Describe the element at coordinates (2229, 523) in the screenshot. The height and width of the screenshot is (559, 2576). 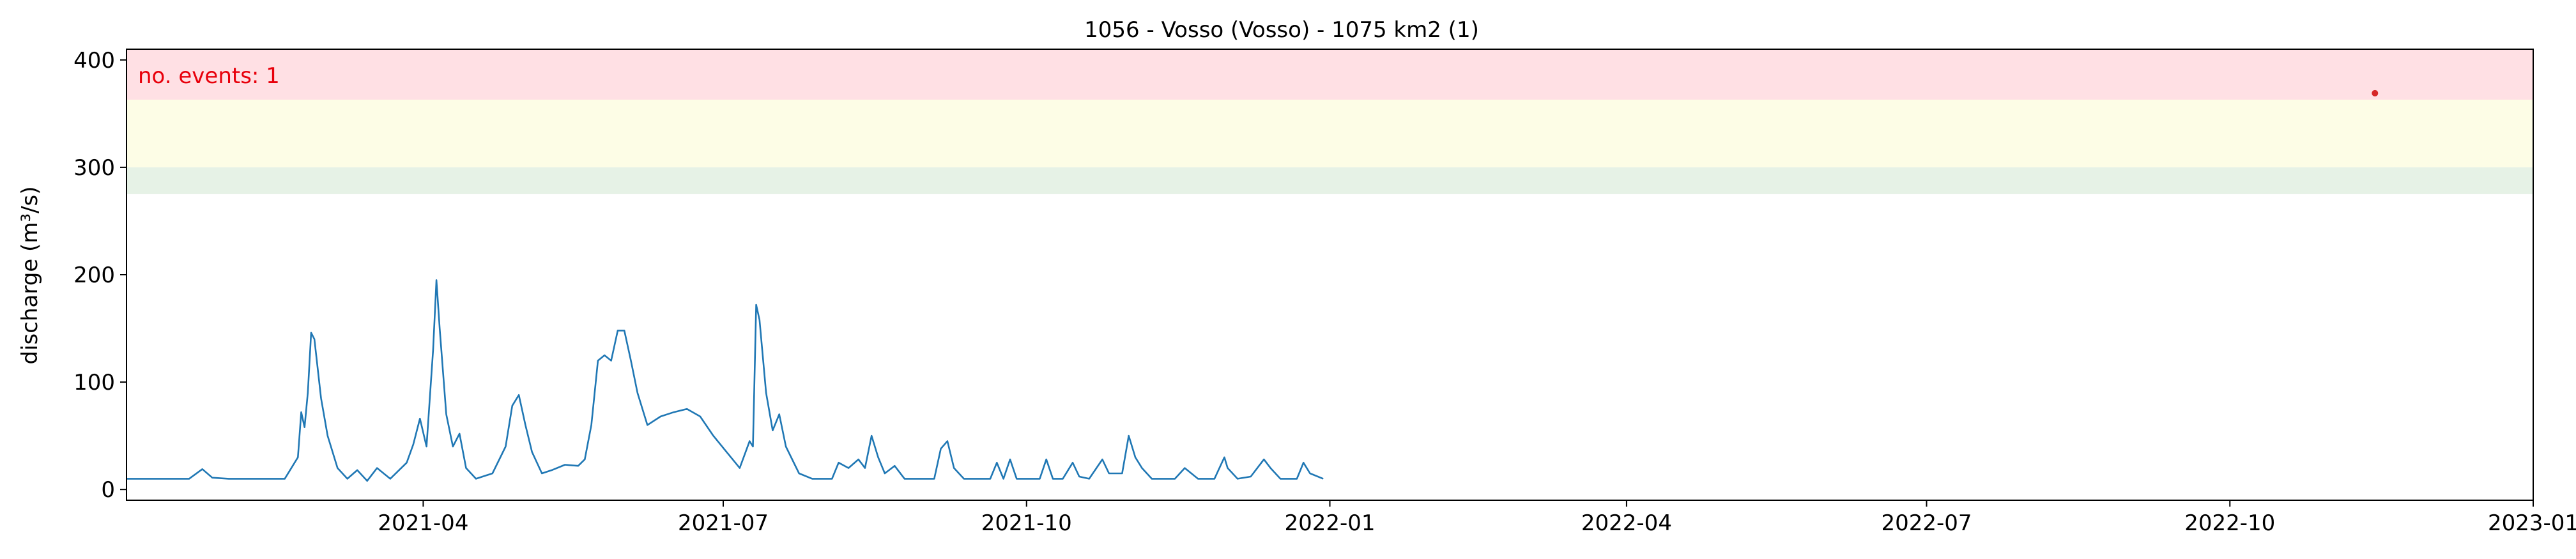
I see `x-tick-label: 2022-10` at that location.